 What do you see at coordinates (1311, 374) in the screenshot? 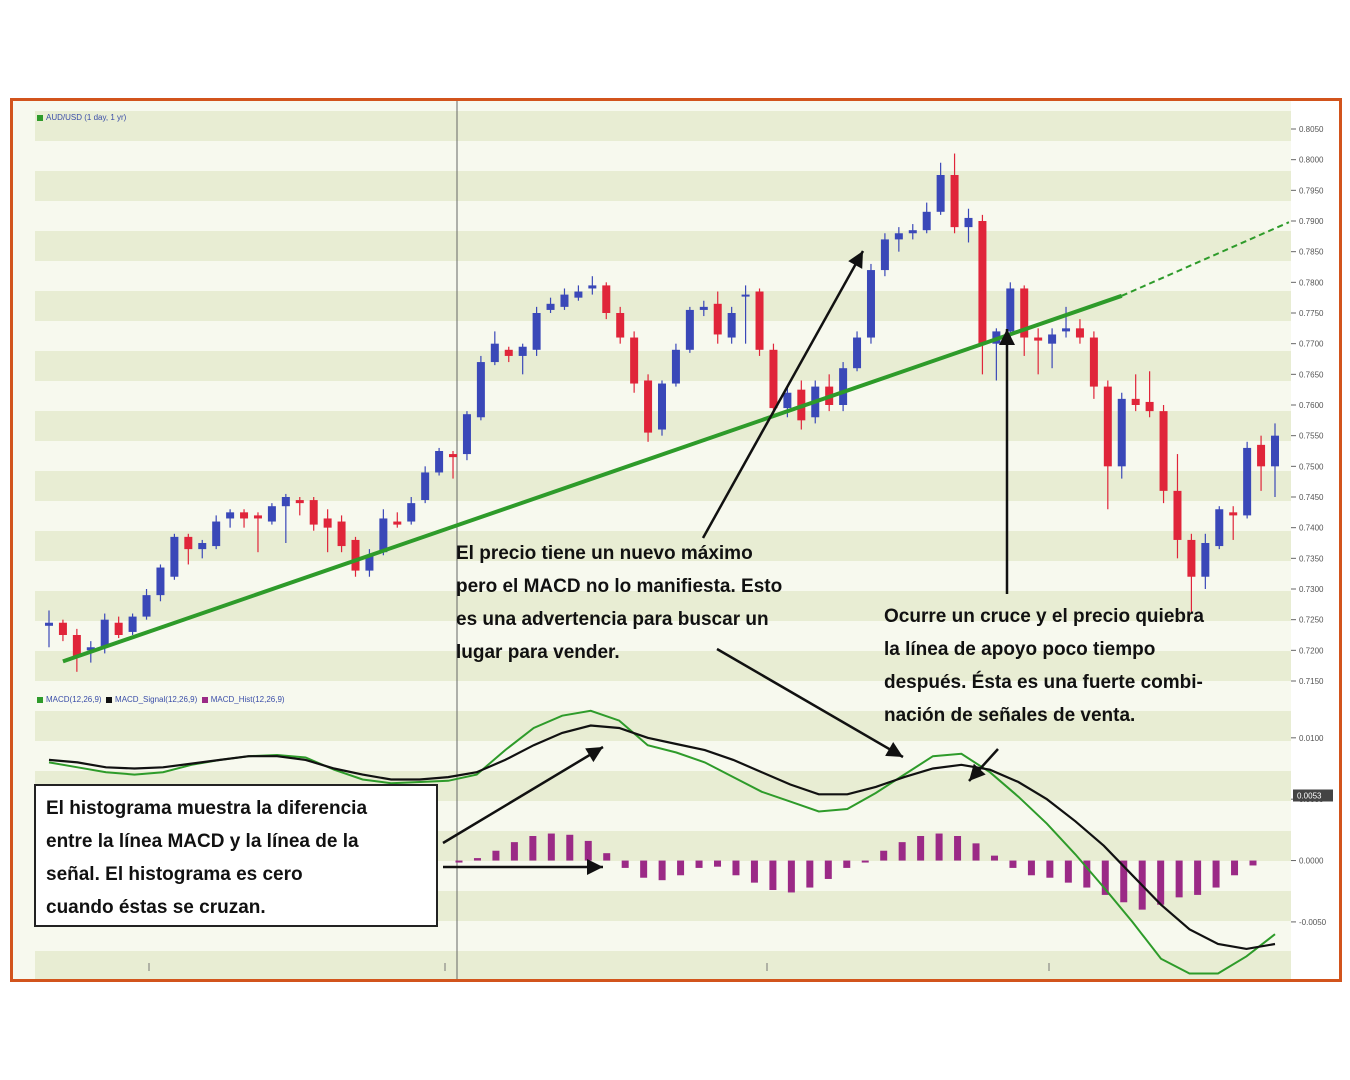
I see `price-y-tick-label: 0.7650` at bounding box center [1311, 374].